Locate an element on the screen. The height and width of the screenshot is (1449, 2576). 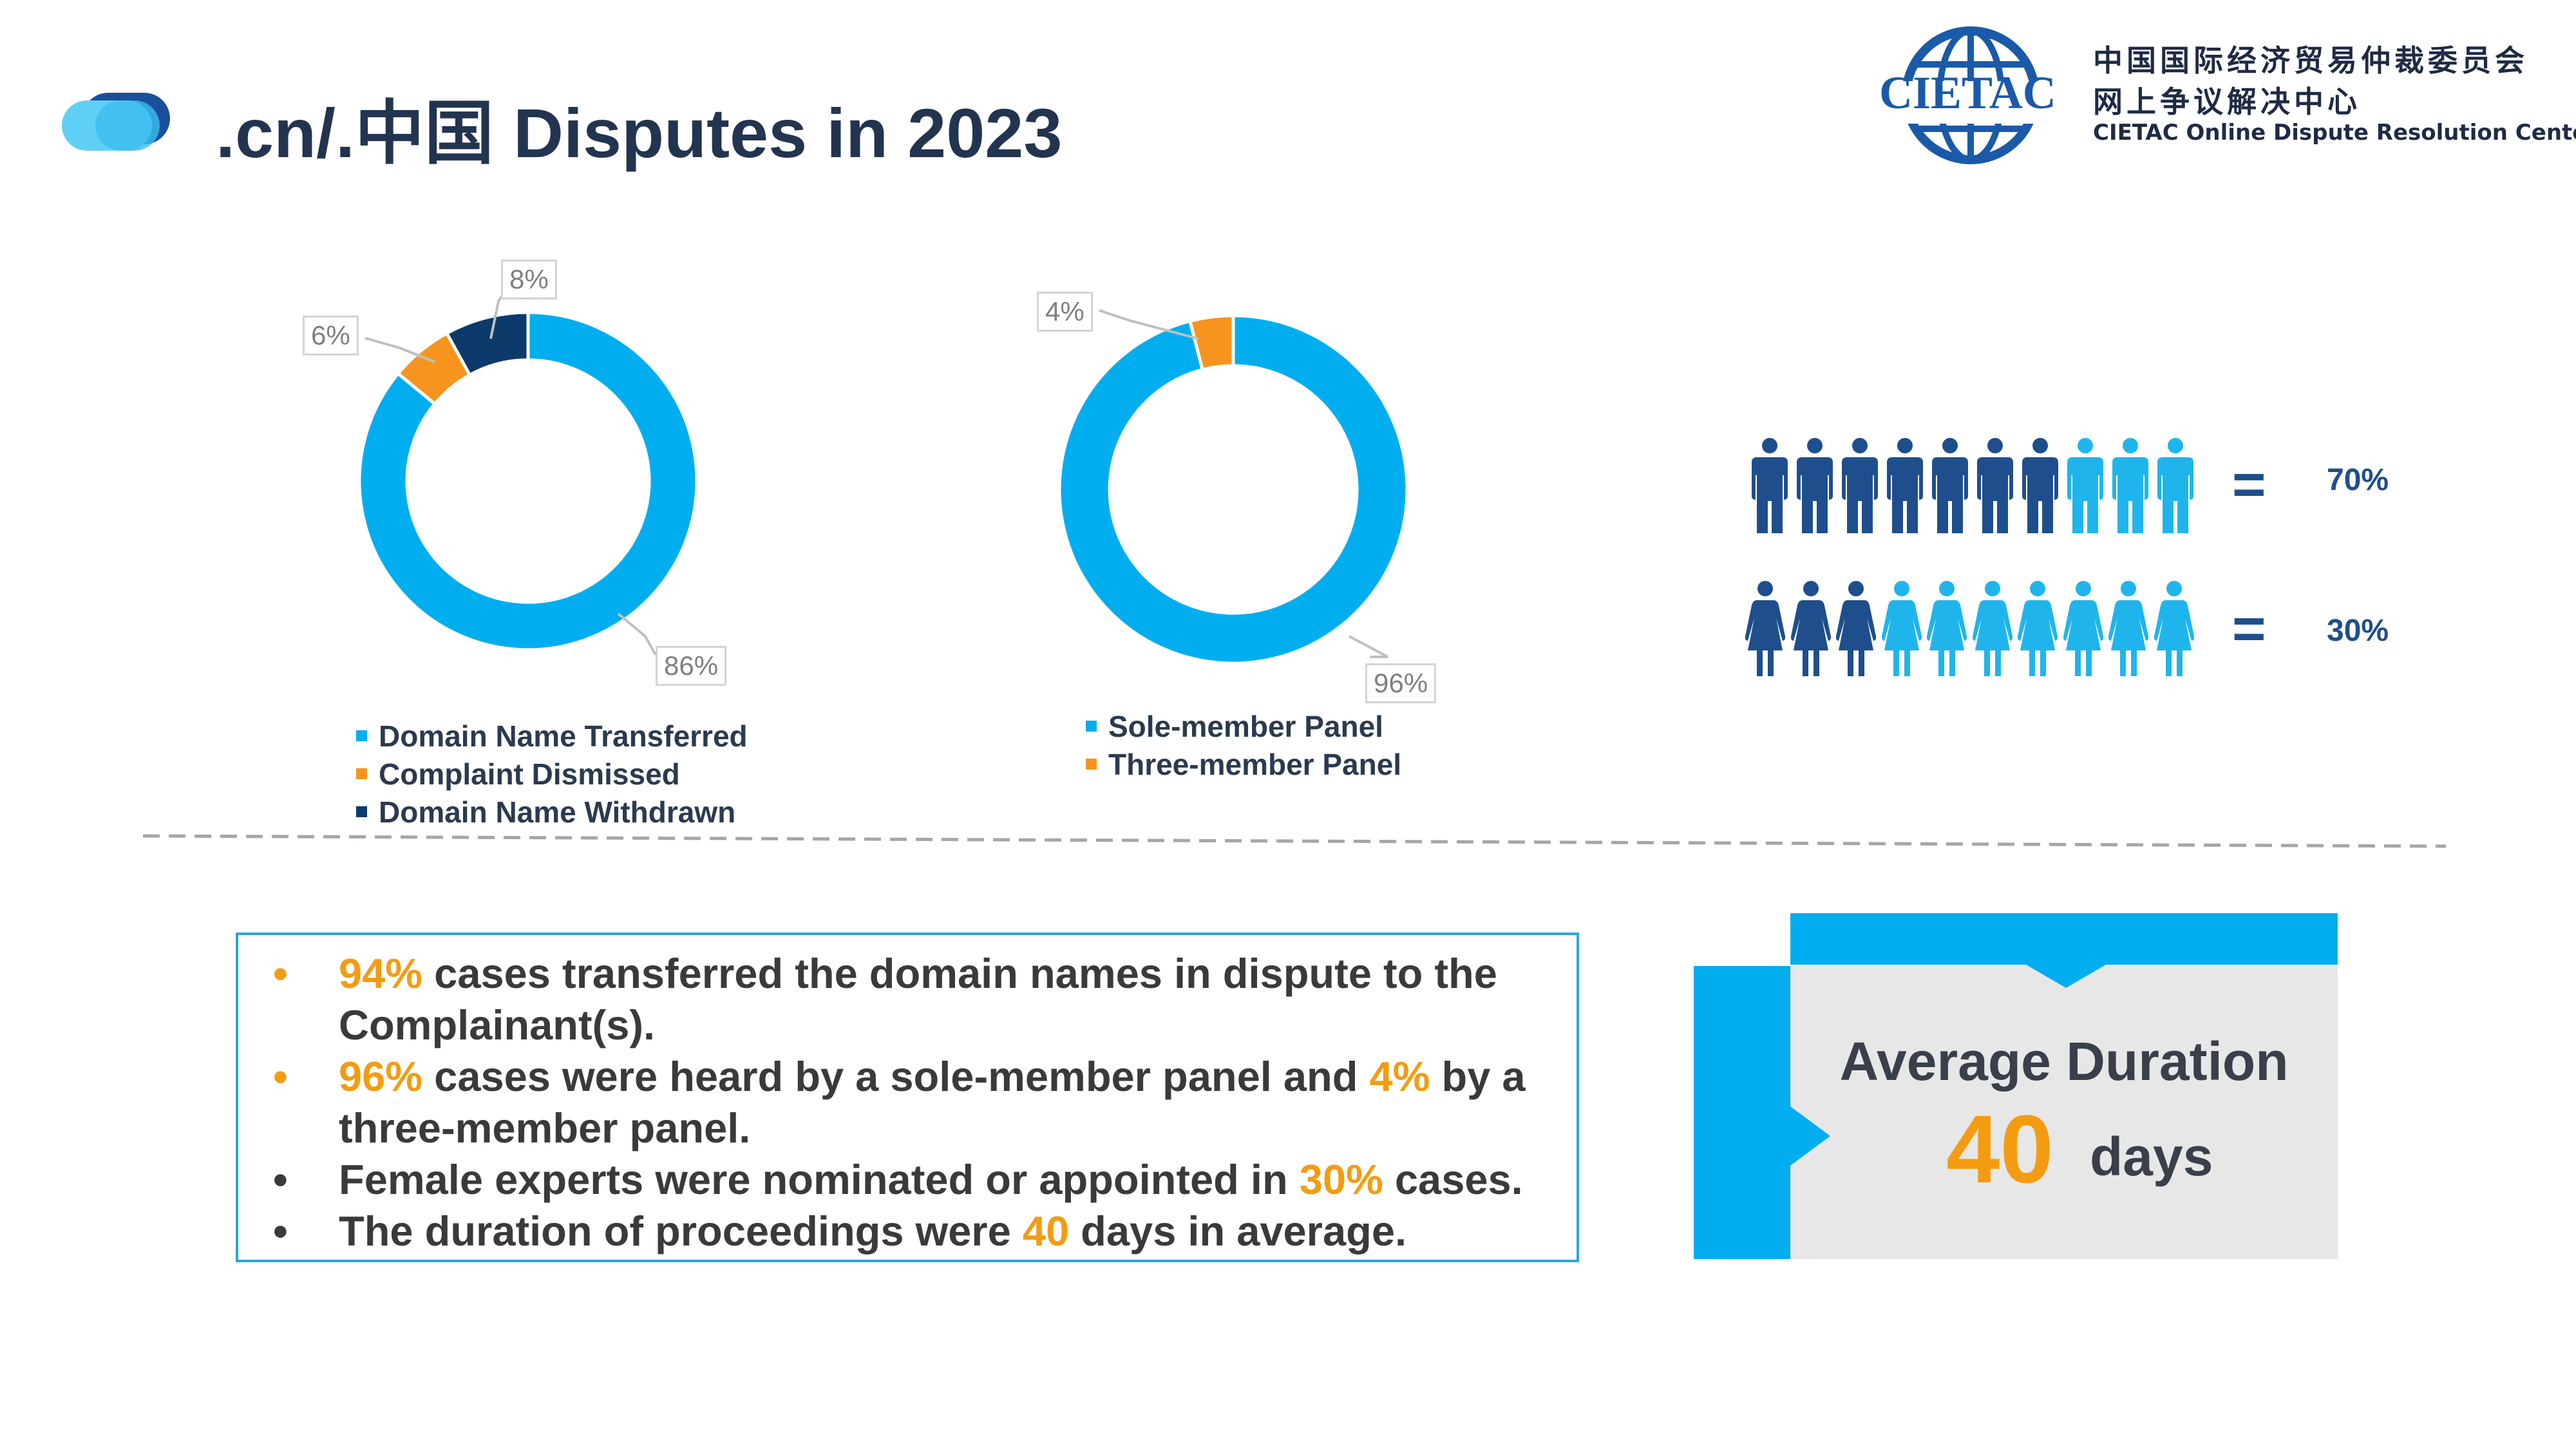
data-label-86: 86% is located at coordinates (691, 666).